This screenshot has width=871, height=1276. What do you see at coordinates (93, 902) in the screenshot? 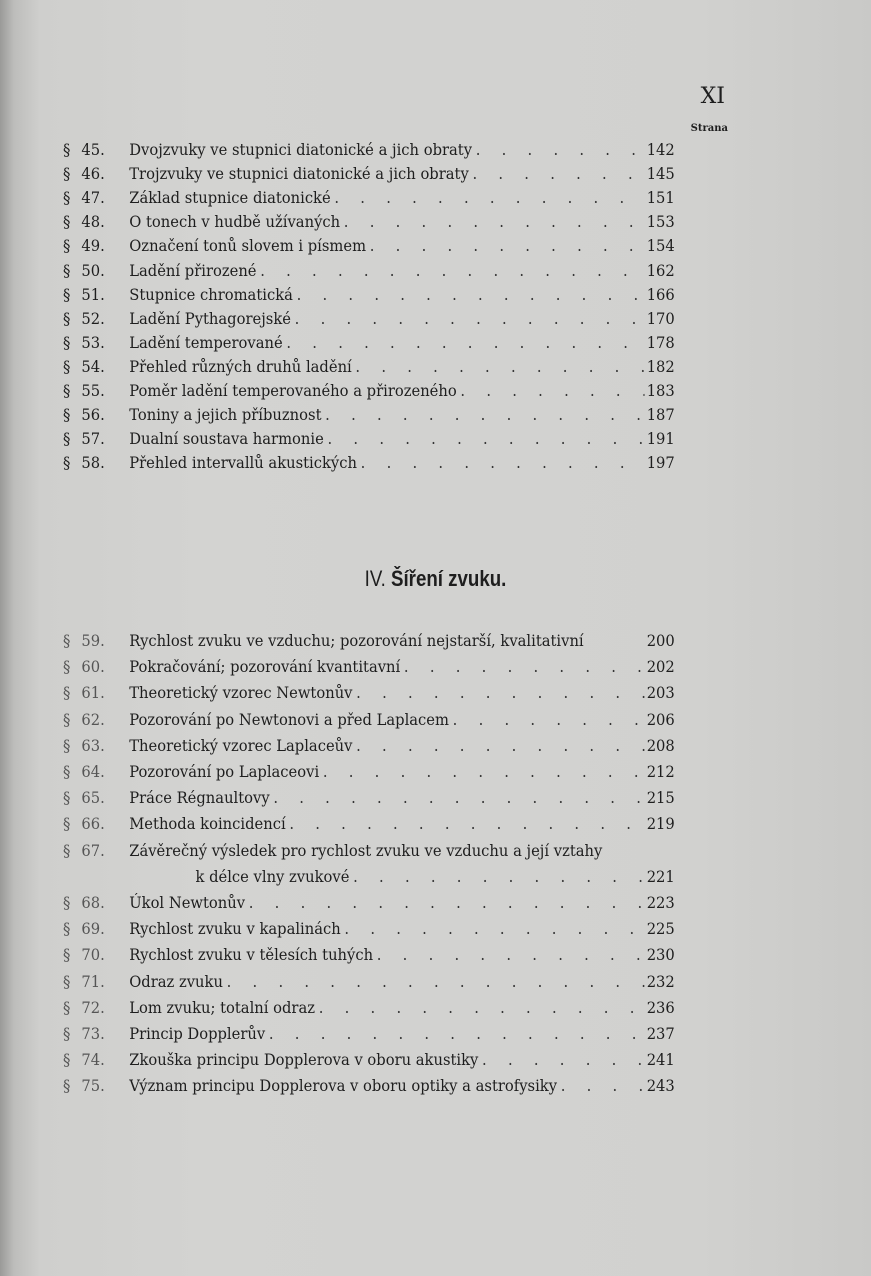
I see `section-number: 68.` at bounding box center [93, 902].